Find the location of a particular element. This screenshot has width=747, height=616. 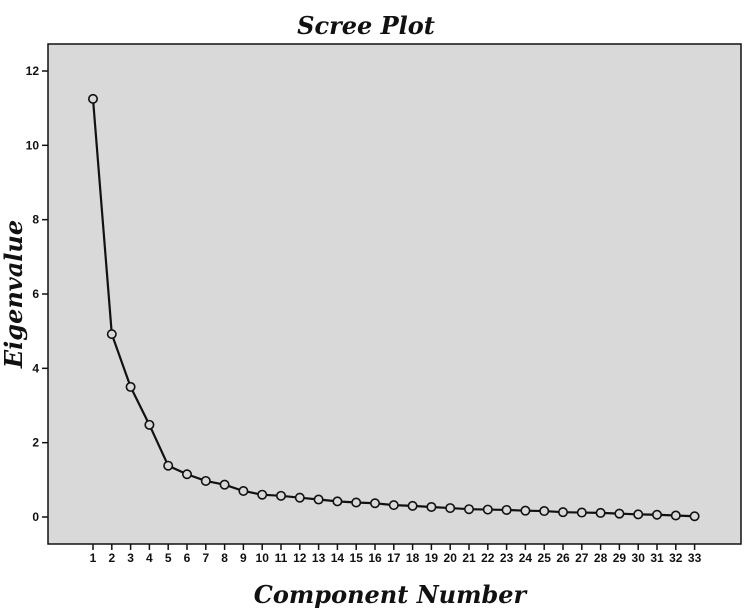

x-tick-label: 1 is located at coordinates (93, 558).